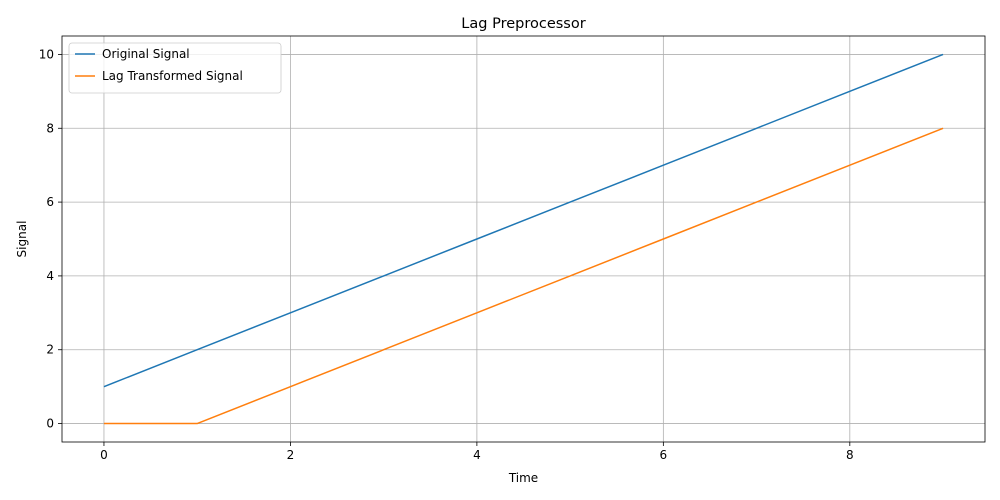 Image resolution: width=1000 pixels, height=500 pixels. Describe the element at coordinates (22, 239) in the screenshot. I see `y-axis-title: Signal` at that location.